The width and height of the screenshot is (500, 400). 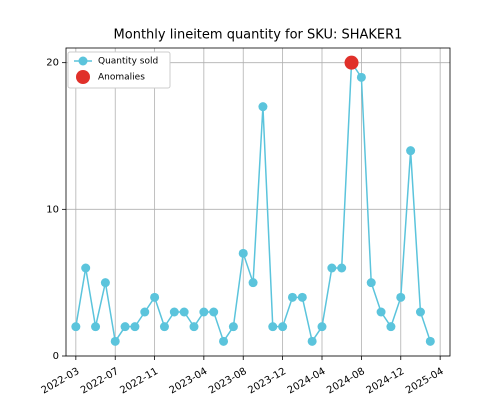 I want to click on legend: Quantity sold Anomalies, so click(x=119, y=70).